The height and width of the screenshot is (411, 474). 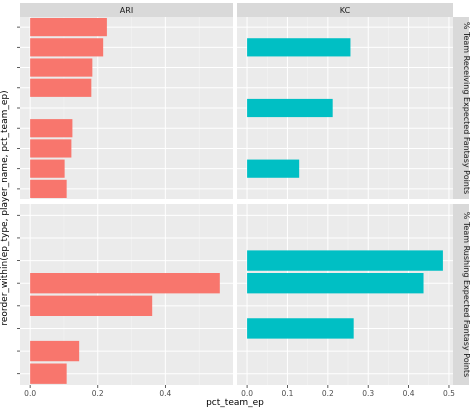 I want to click on x-tick-label: 0.5, so click(x=449, y=393).